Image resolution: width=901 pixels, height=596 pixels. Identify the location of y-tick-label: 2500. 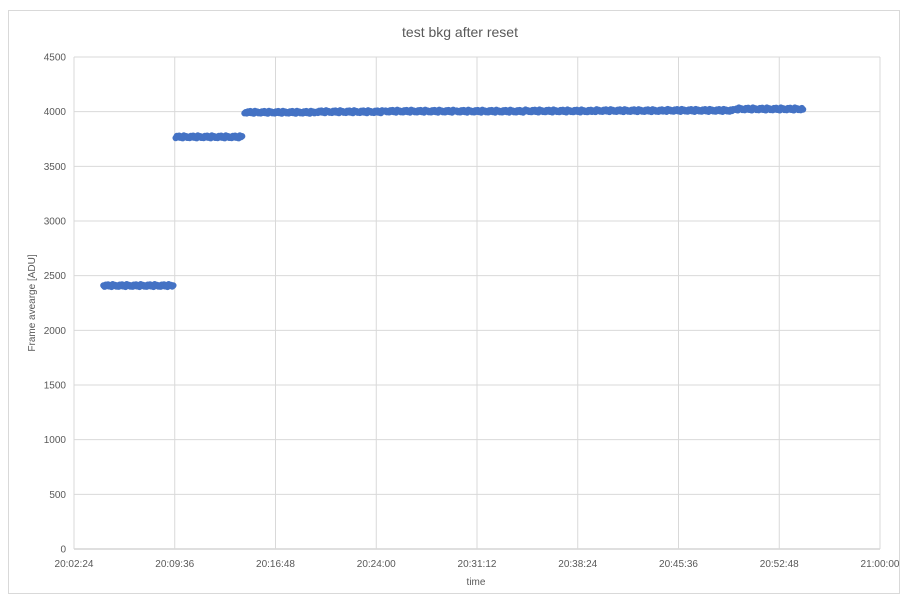
(55, 276).